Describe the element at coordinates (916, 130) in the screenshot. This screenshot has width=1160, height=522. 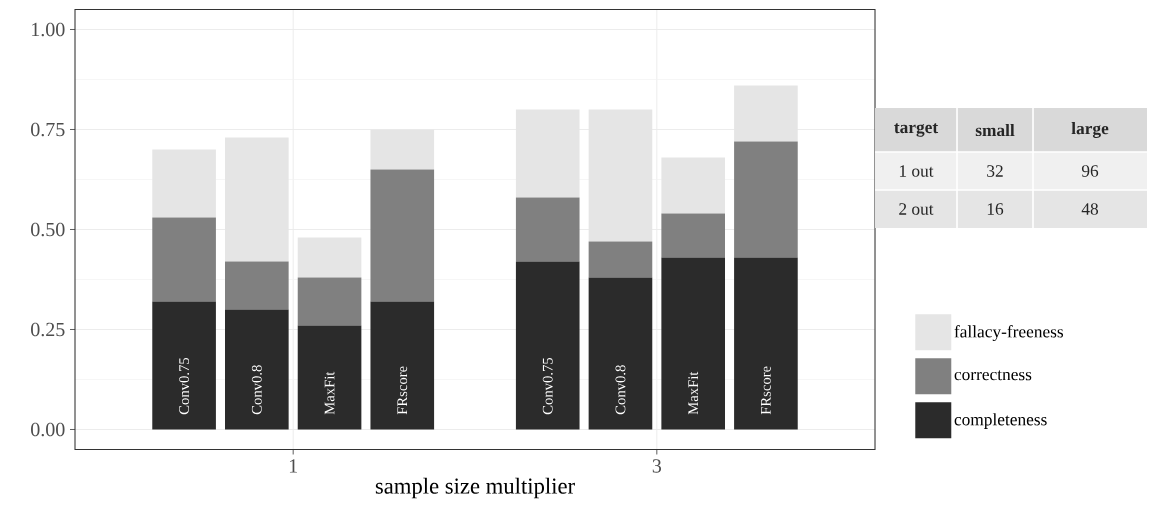
I see `text: target` at that location.